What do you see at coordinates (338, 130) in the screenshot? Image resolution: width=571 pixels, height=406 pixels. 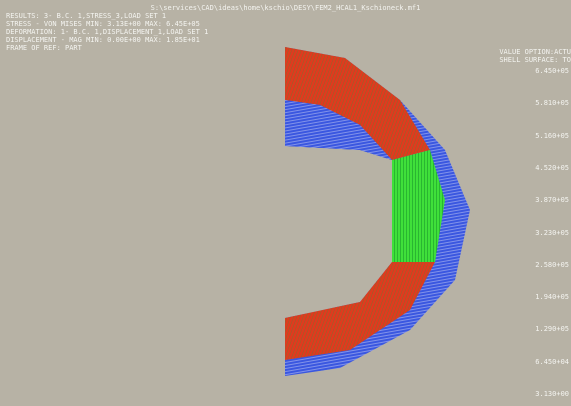 I see `mesh-top-blue` at bounding box center [338, 130].